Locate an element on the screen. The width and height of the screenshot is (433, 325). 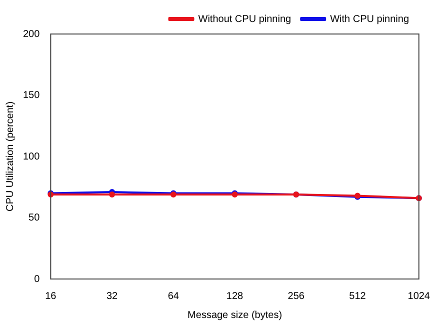
x-tick-label: 256 is located at coordinates (296, 296).